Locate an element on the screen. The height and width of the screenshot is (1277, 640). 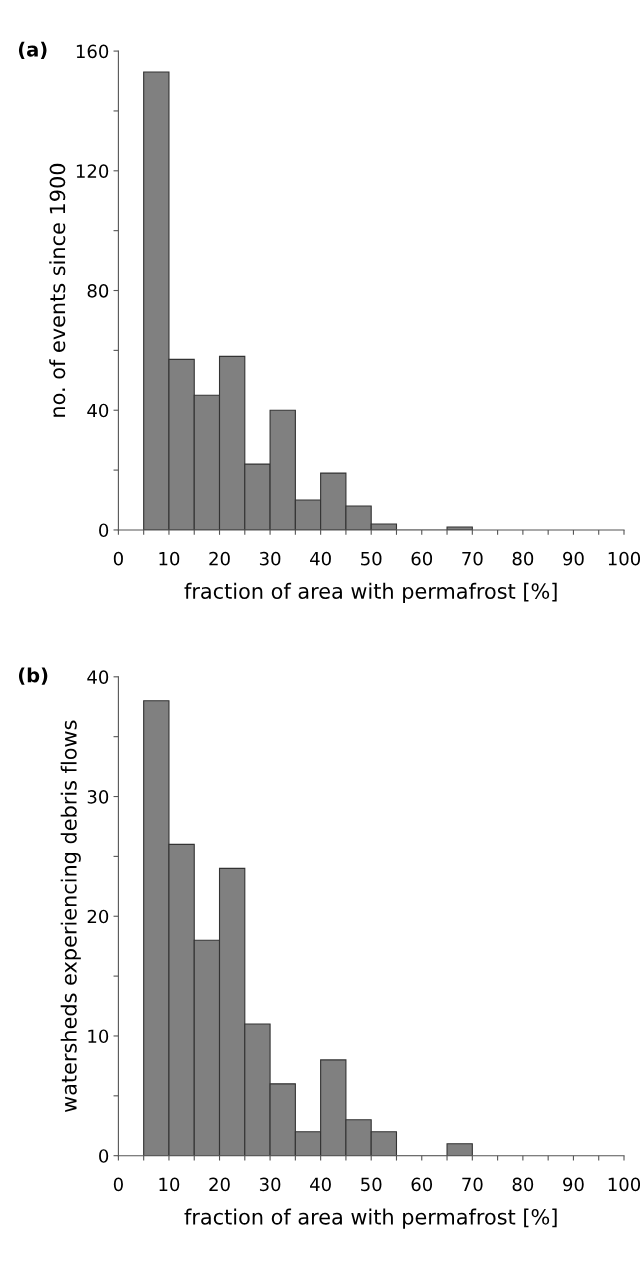
y-tick-label: 80 is located at coordinates (98, 290).